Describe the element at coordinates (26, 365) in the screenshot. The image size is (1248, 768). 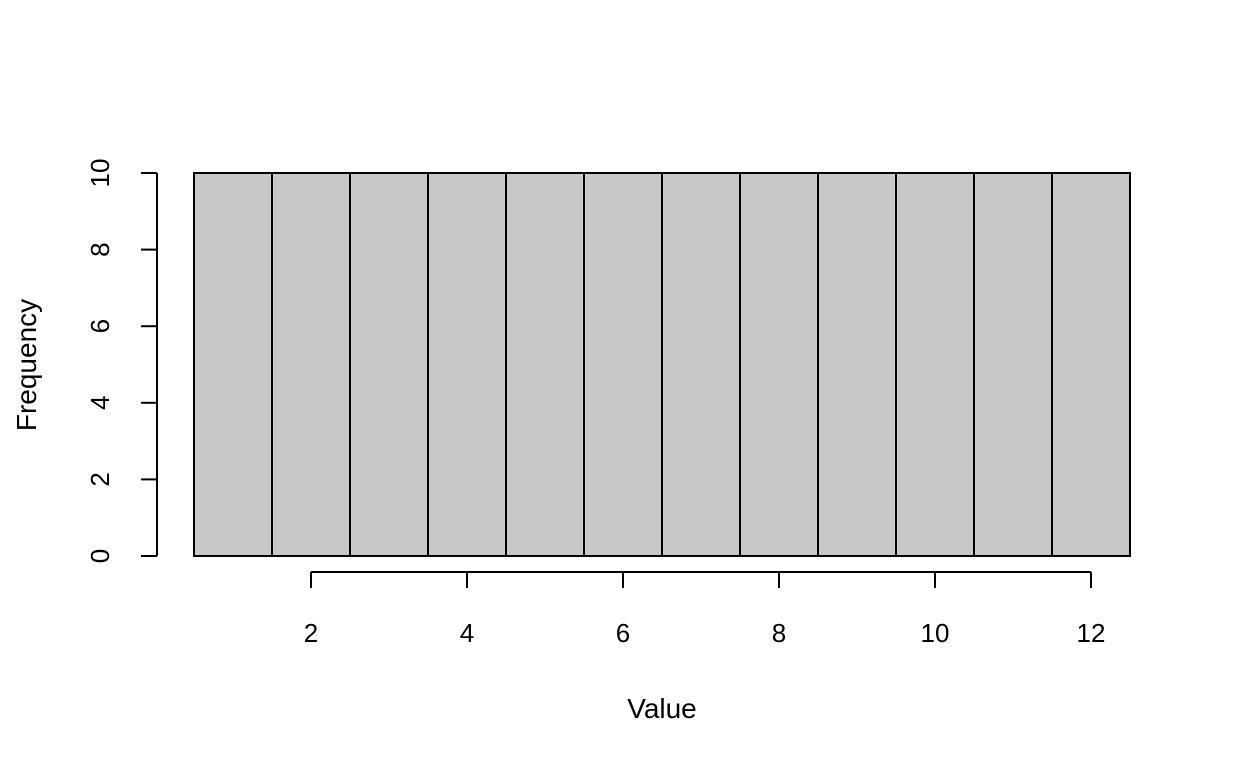
I see `y-axis-label: Frequency` at that location.